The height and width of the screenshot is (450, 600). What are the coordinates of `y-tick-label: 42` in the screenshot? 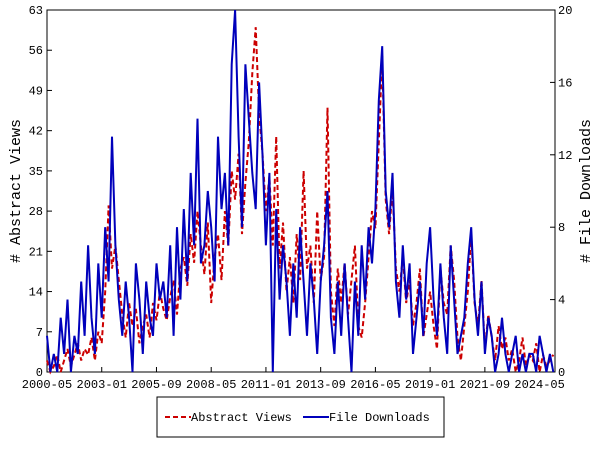 It's located at (36, 132).